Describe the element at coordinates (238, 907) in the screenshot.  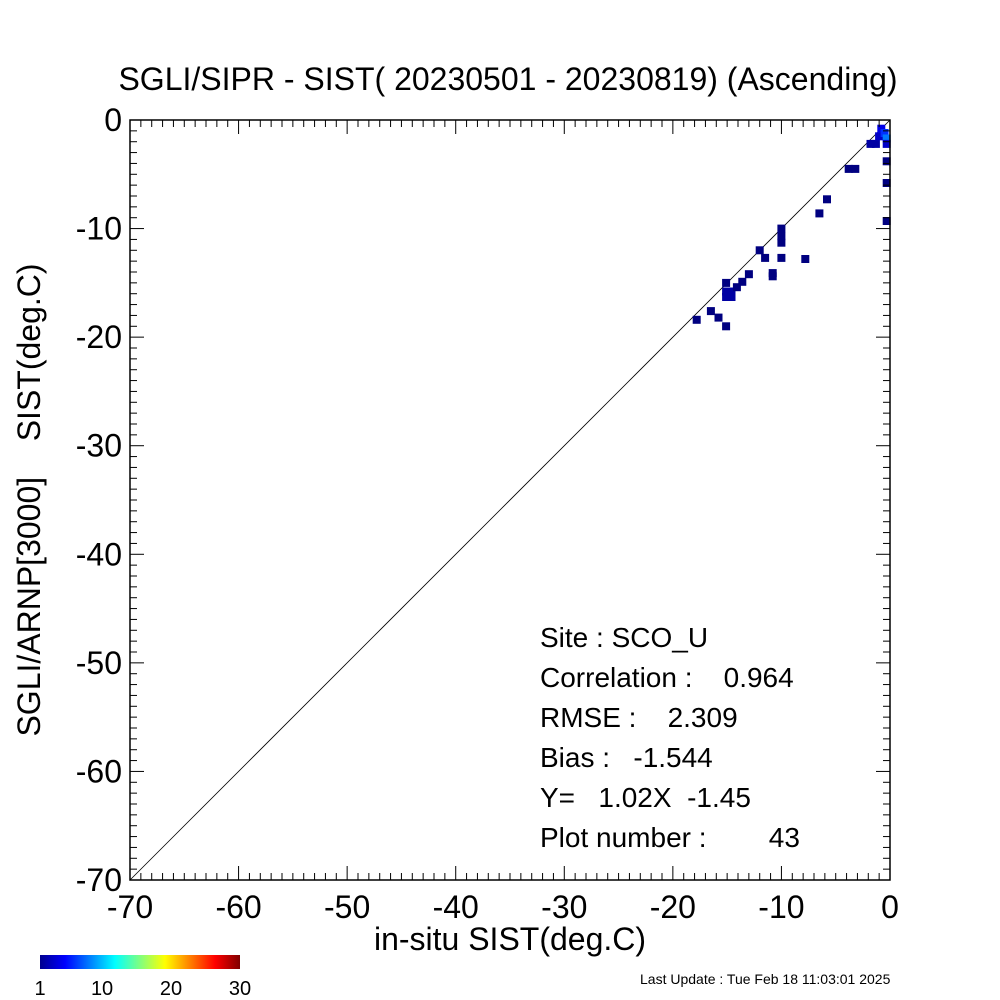
I see `x-tick-label: -60` at that location.